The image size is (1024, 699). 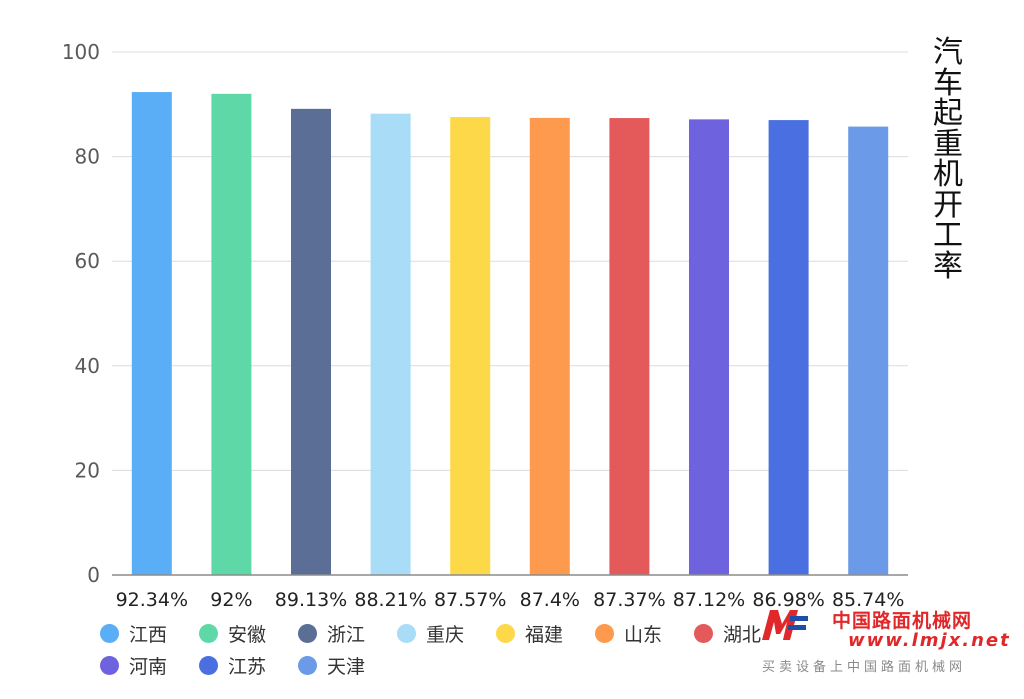 I want to click on legend-item: 浙江, so click(x=347, y=633).